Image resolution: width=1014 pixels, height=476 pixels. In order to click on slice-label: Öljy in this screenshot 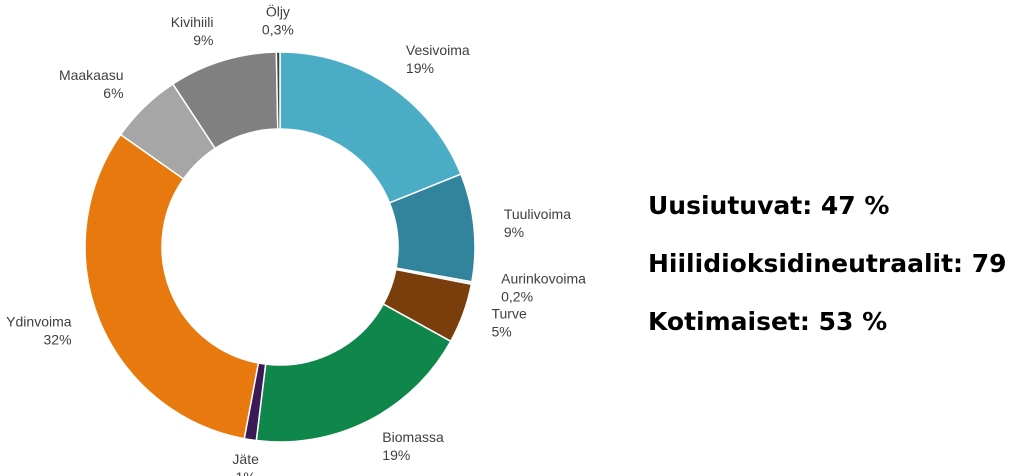, I will do `click(278, 11)`.